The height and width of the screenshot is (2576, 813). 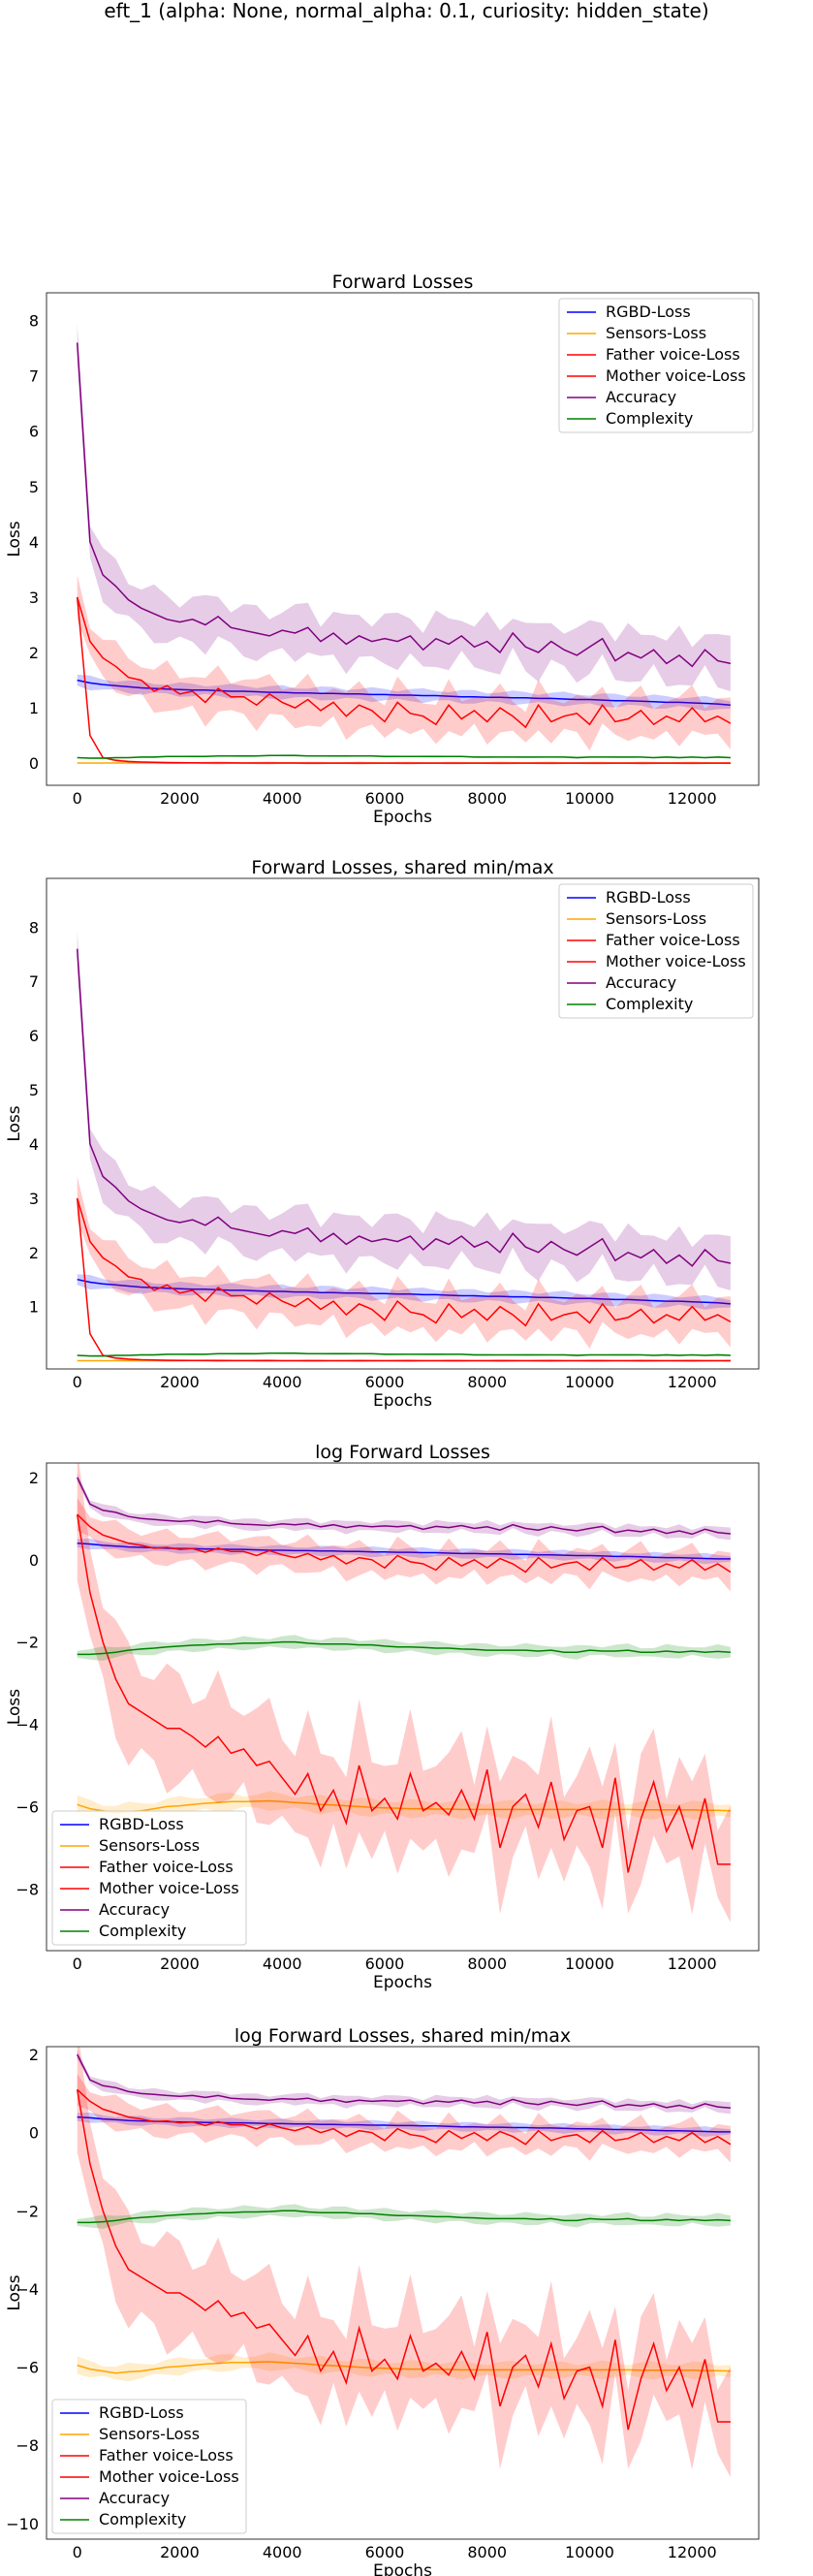 I want to click on line-sensors, so click(x=404, y=1806).